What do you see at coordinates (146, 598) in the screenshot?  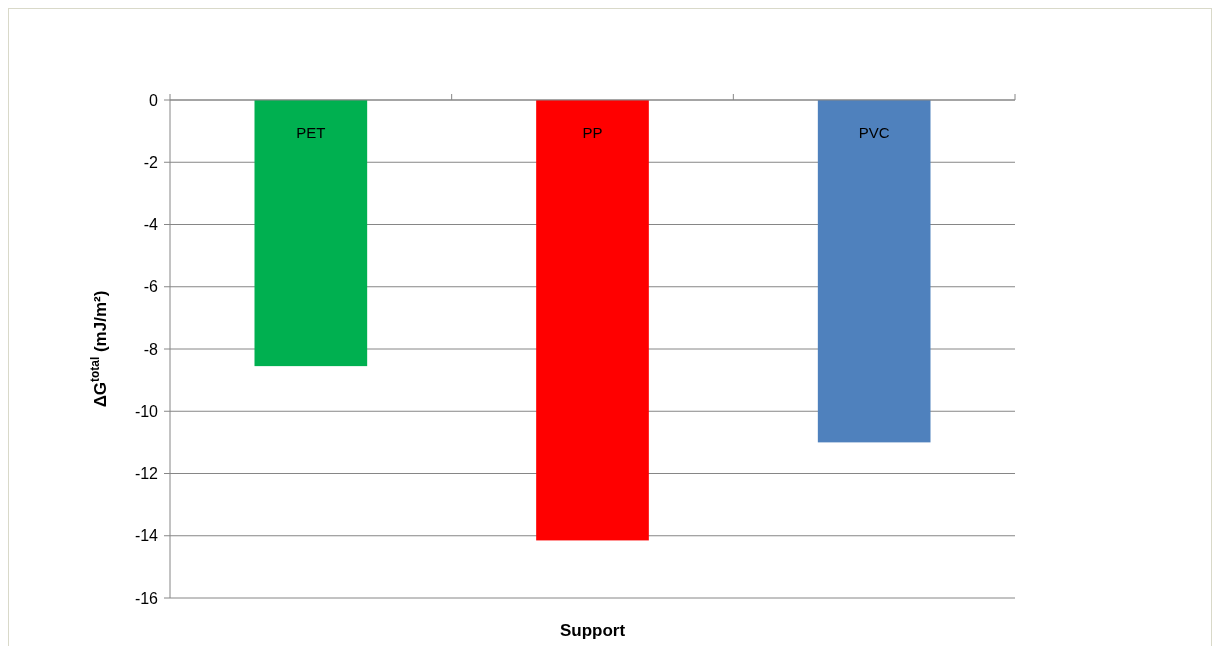 I see `y-tick-label: -16` at bounding box center [146, 598].